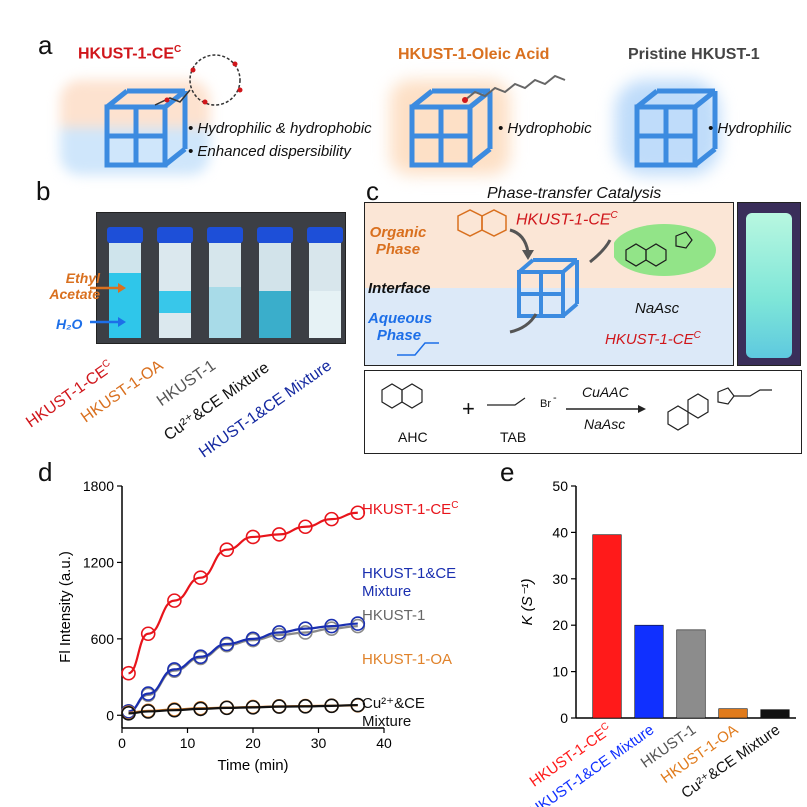 The width and height of the screenshot is (807, 807). I want to click on x-tick-label: 40, so click(384, 743).